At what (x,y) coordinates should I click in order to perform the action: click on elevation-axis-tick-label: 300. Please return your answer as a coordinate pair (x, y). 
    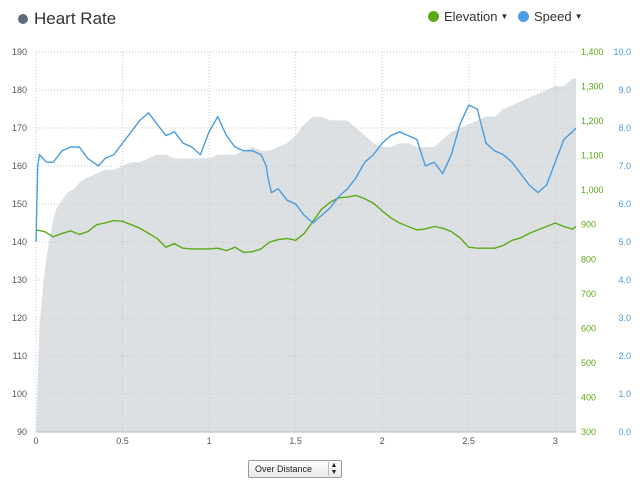
    Looking at the image, I should click on (588, 432).